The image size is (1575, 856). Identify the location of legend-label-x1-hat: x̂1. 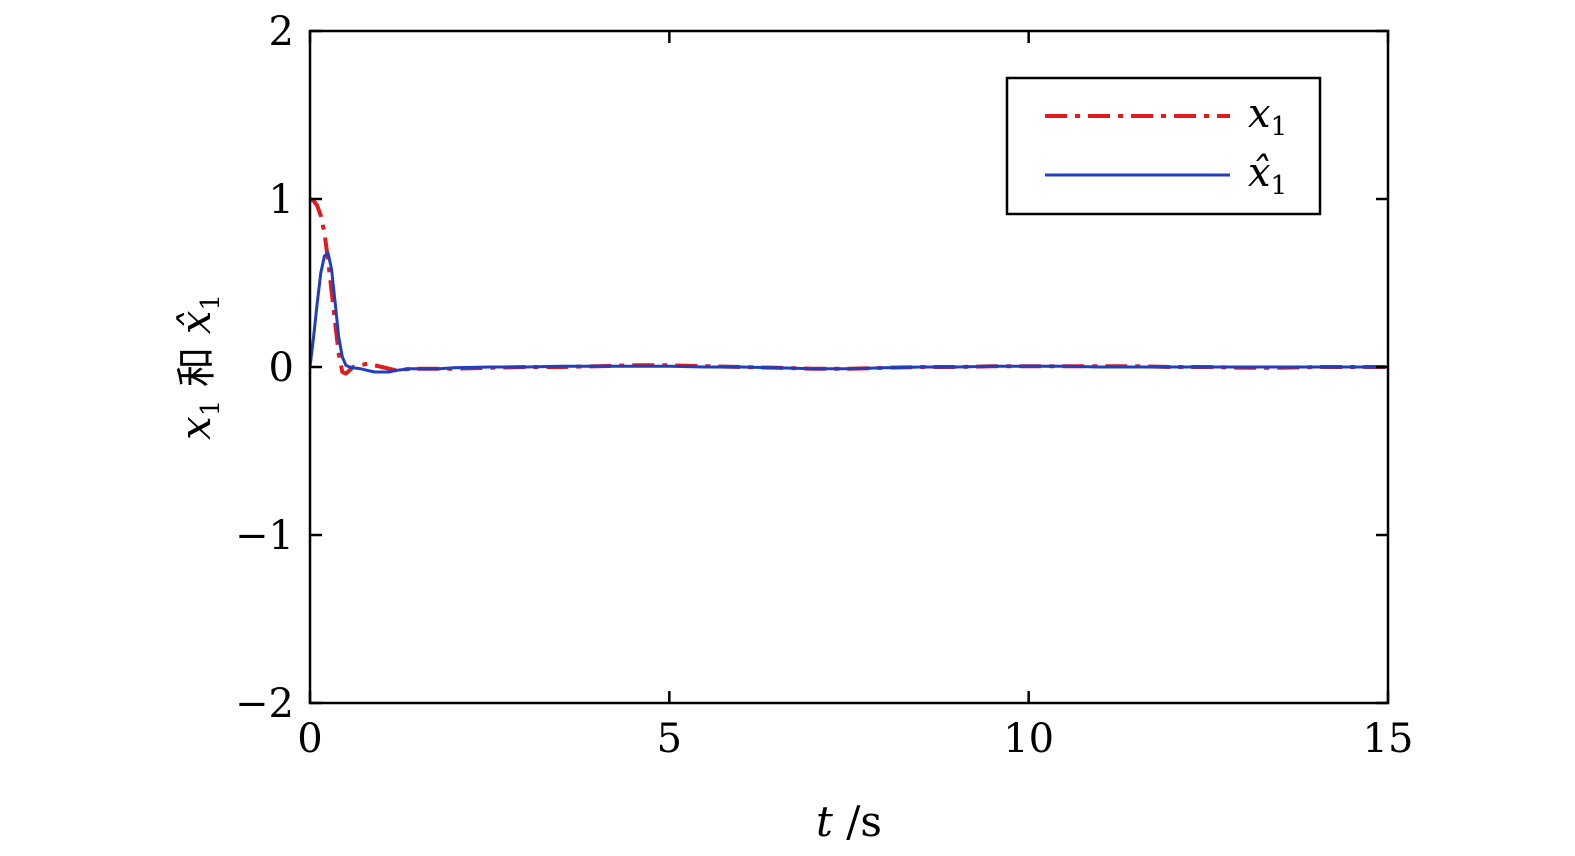
(1267, 175).